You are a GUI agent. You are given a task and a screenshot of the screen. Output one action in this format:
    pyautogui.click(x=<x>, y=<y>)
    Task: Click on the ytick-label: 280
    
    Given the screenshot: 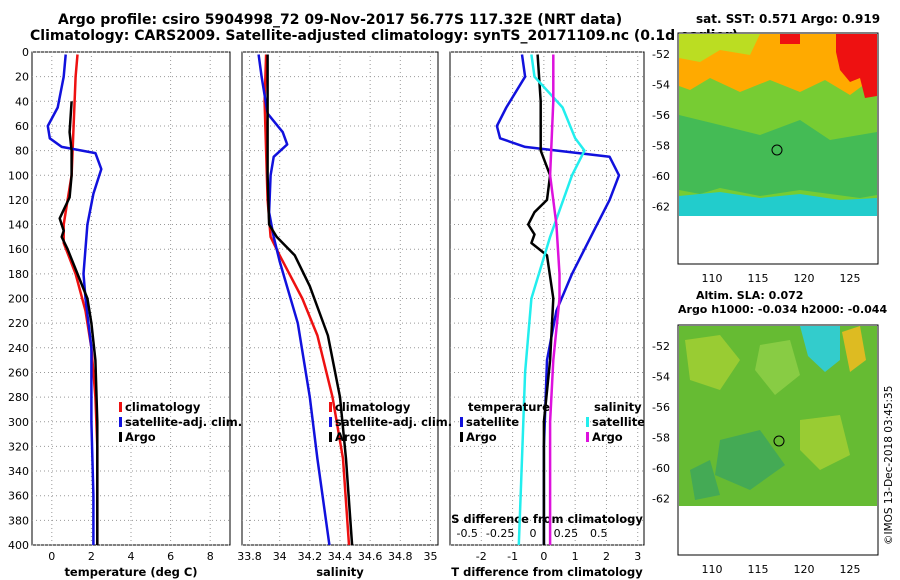 What is the action you would take?
    pyautogui.click(x=18, y=397)
    